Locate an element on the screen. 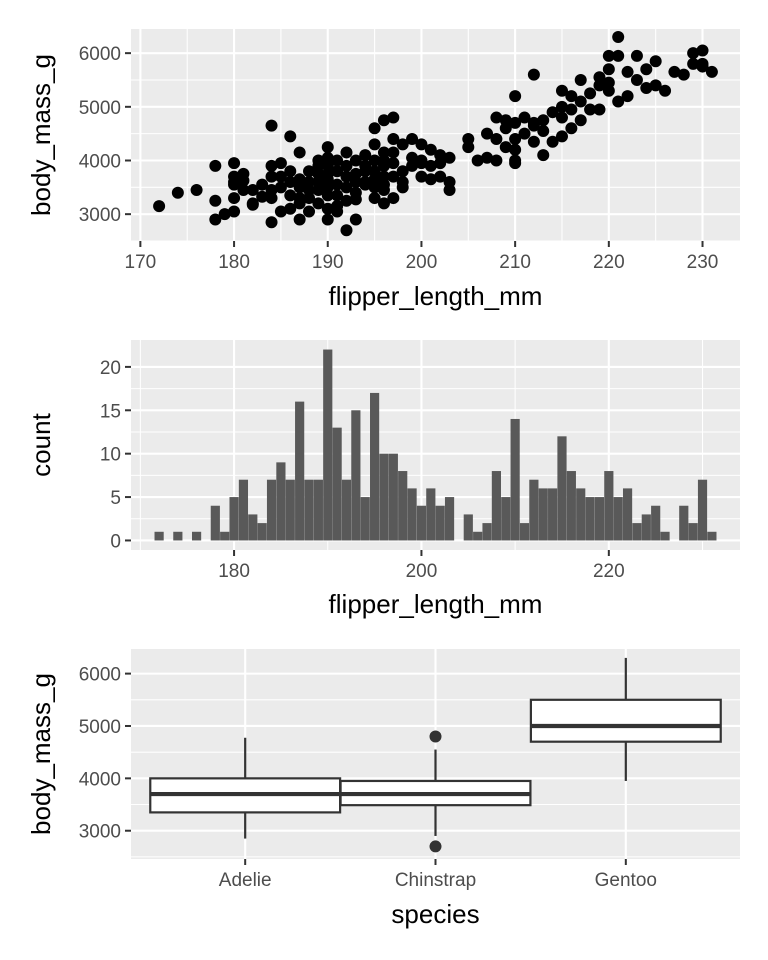  x-tick-label: Chinstrap is located at coordinates (435, 880).